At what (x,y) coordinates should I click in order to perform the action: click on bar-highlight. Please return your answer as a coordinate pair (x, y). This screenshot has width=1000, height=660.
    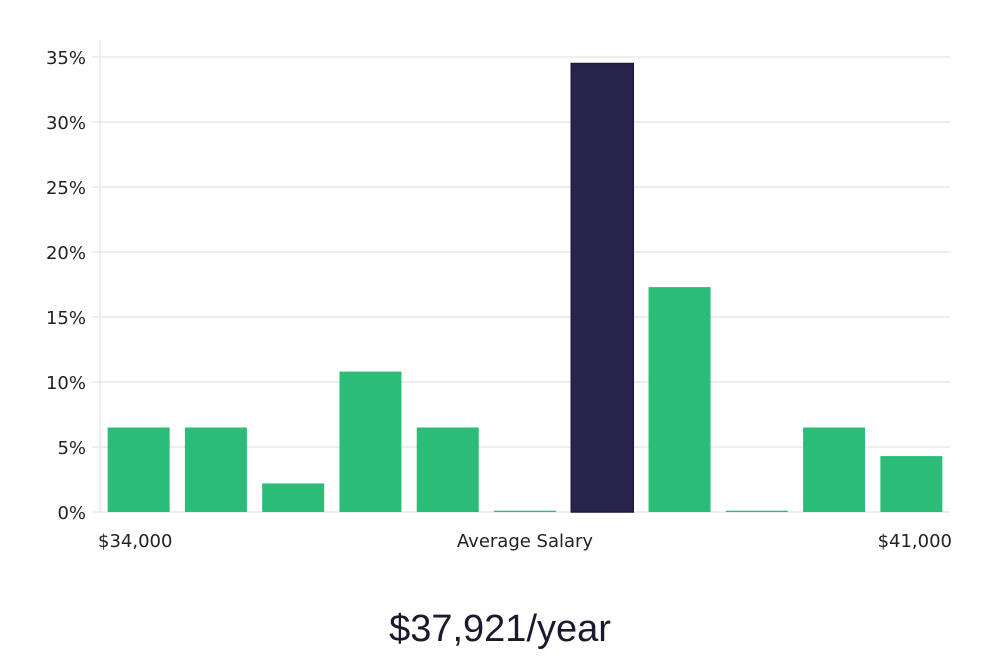
    Looking at the image, I should click on (602, 287).